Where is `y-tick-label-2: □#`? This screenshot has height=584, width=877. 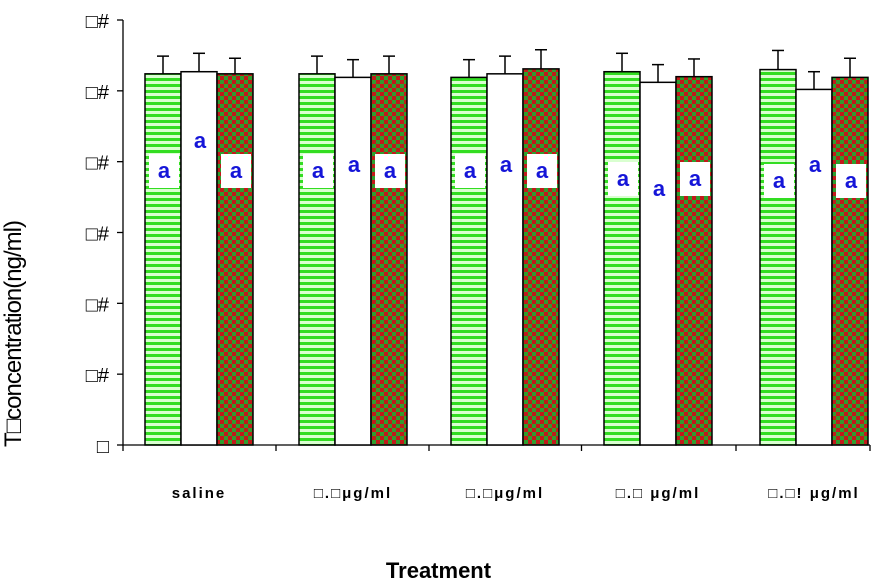 y-tick-label-2: □# is located at coordinates (98, 305).